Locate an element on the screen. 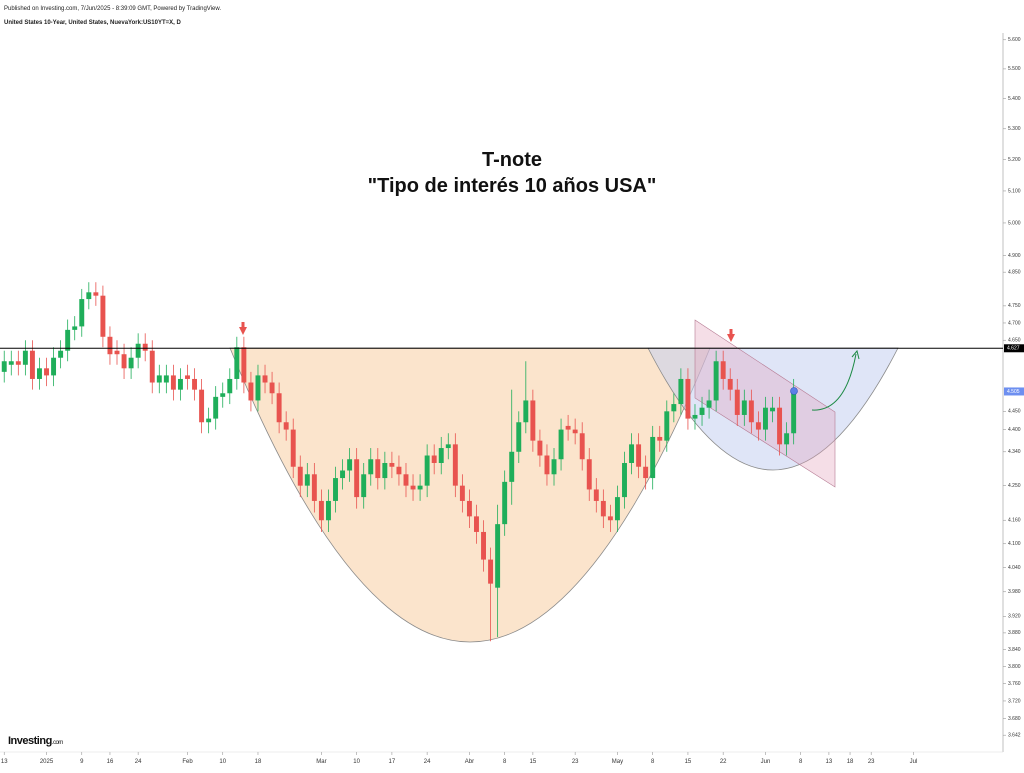  x-tick-label: 17 is located at coordinates (392, 762).